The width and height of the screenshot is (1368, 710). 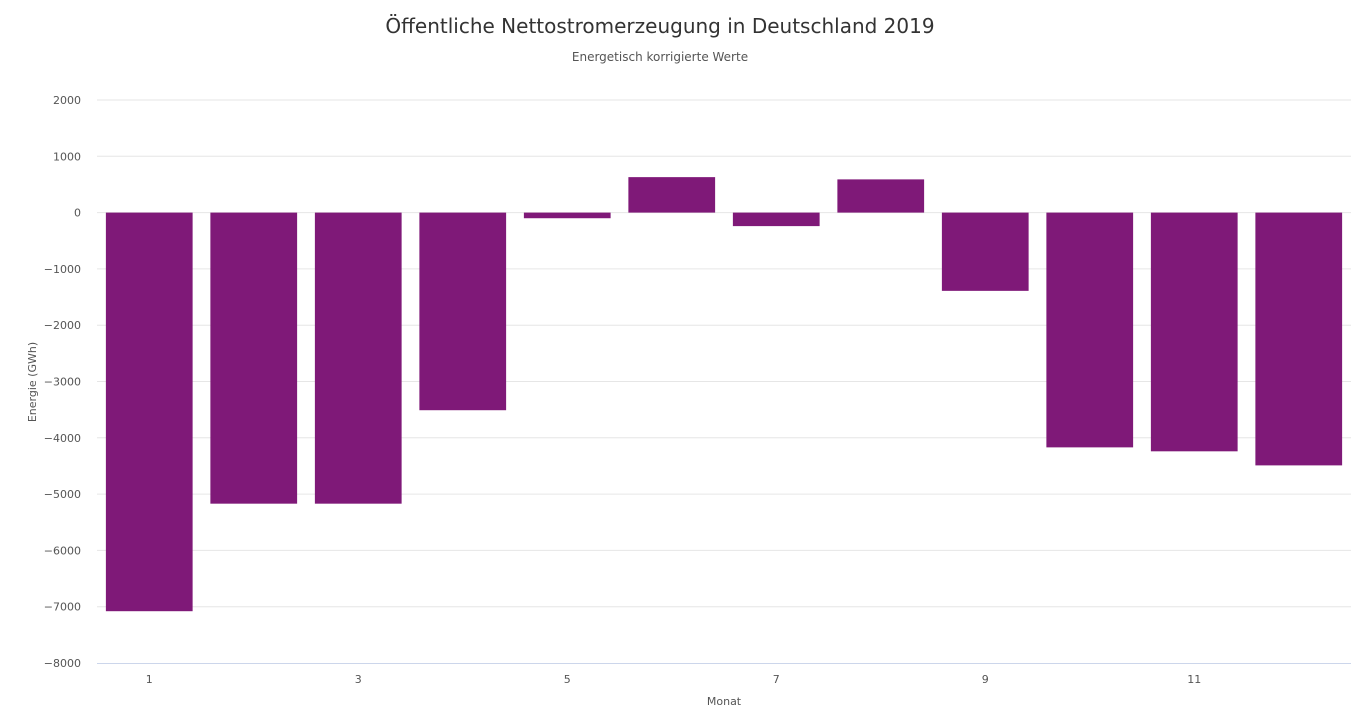 What do you see at coordinates (67, 156) in the screenshot?
I see `y-tick-label: 1000` at bounding box center [67, 156].